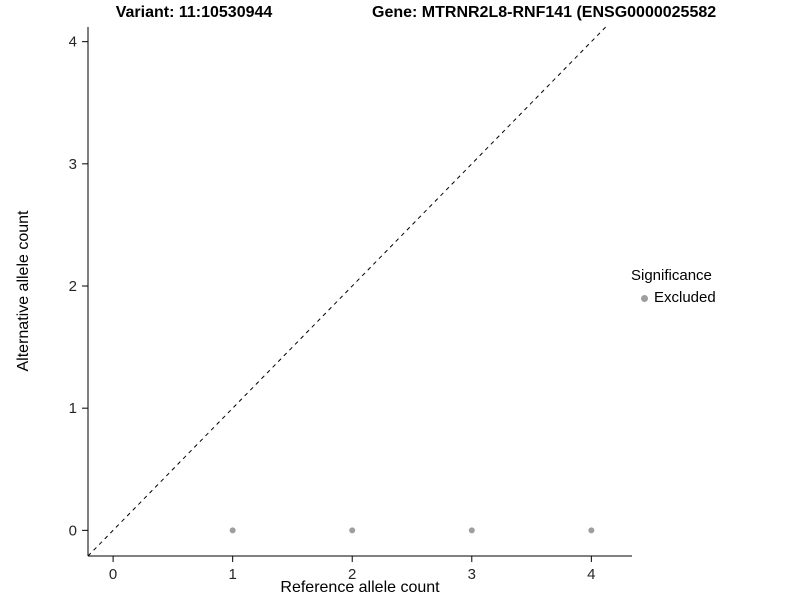 The width and height of the screenshot is (800, 600). What do you see at coordinates (113, 574) in the screenshot?
I see `x-tick-label: 0` at bounding box center [113, 574].